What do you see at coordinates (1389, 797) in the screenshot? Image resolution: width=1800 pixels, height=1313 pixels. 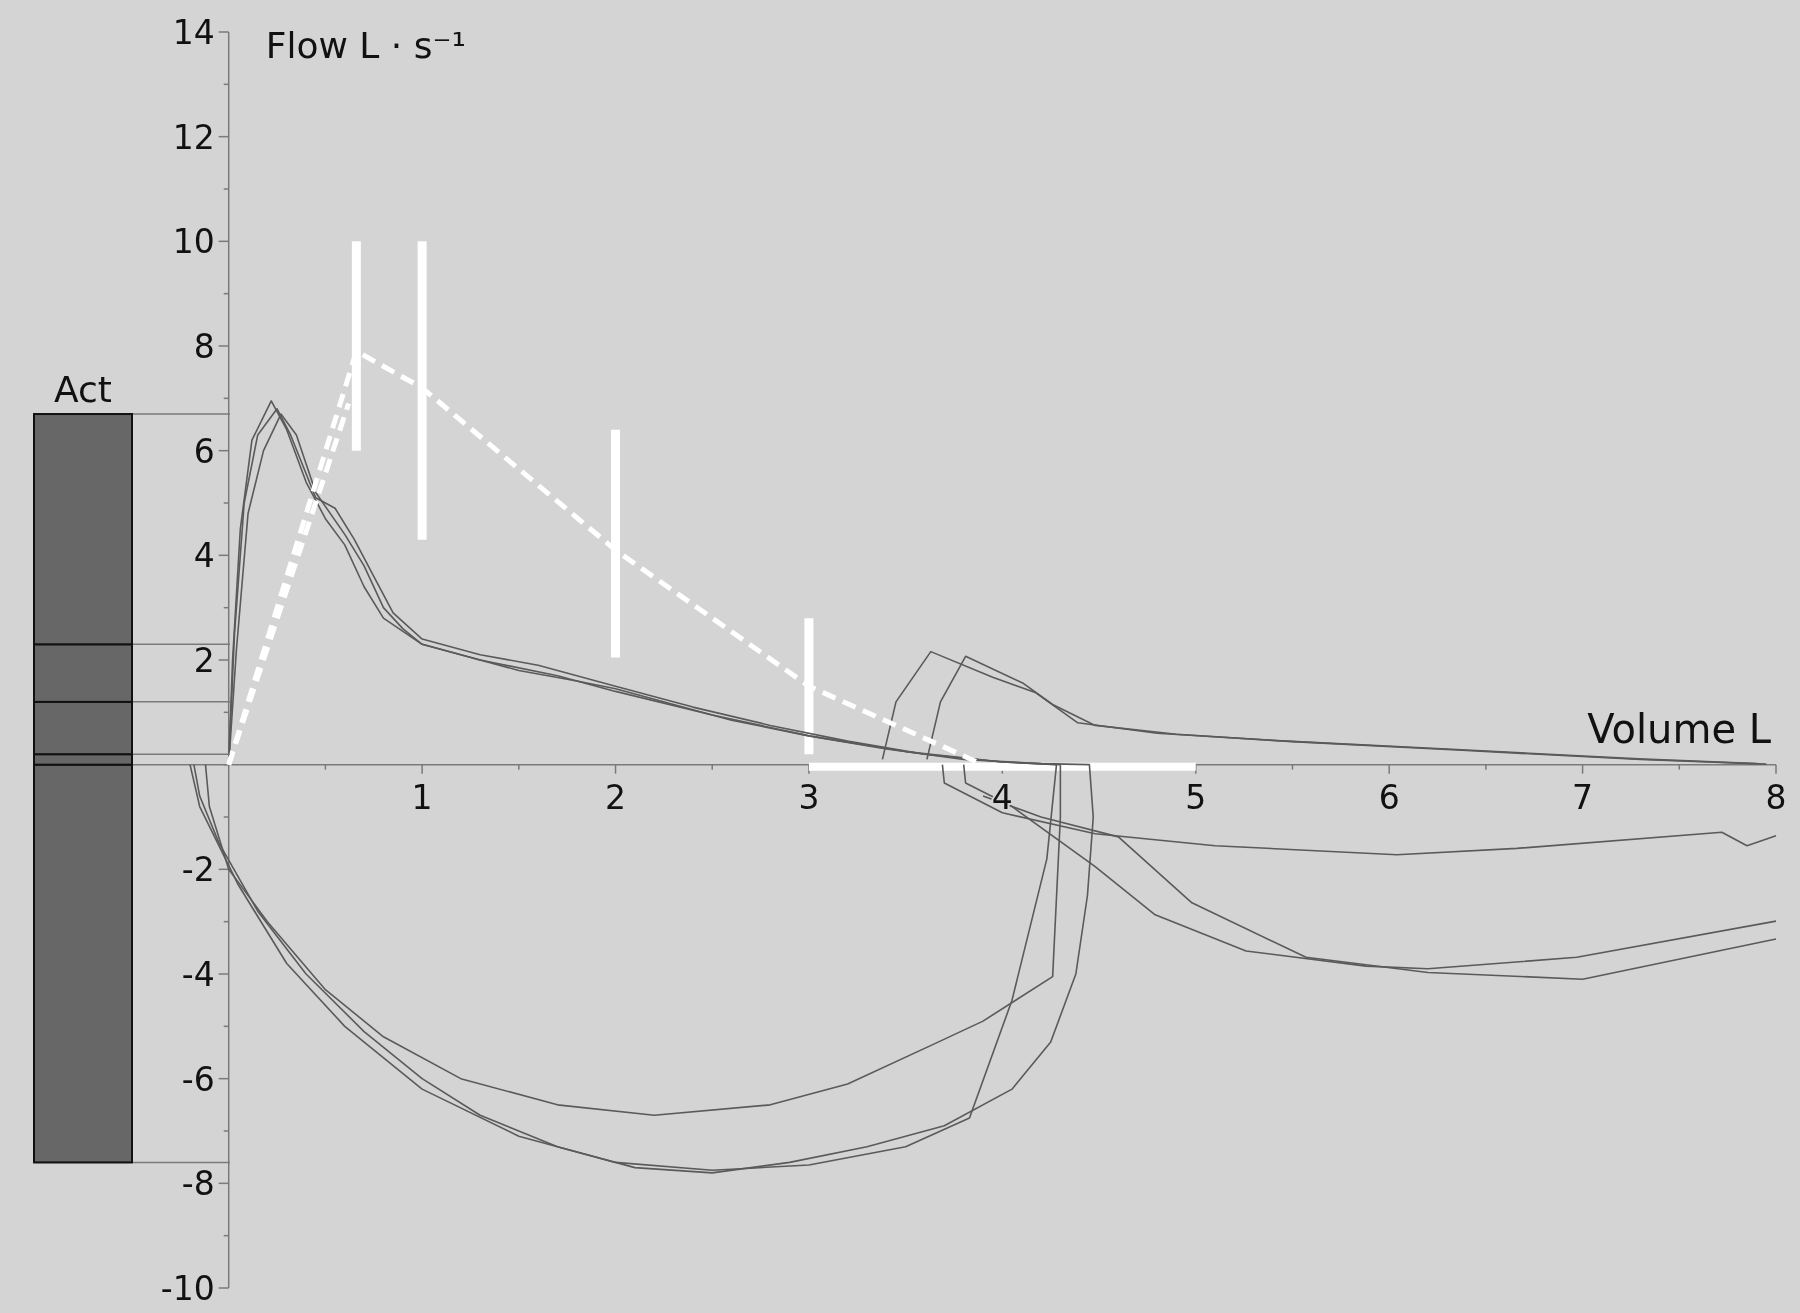 I see `x-tick-label: 6` at bounding box center [1389, 797].